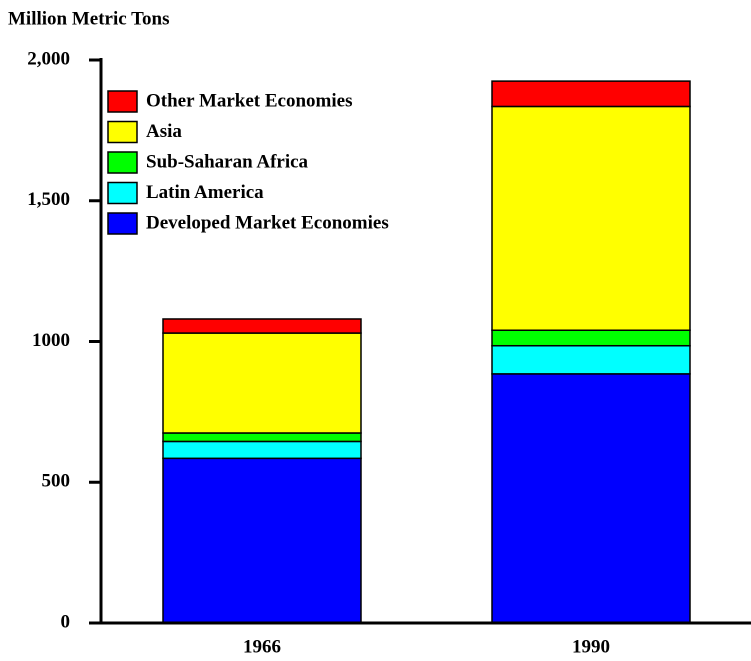 Image resolution: width=751 pixels, height=661 pixels. Describe the element at coordinates (262, 646) in the screenshot. I see `x-tick-label: 1966` at that location.